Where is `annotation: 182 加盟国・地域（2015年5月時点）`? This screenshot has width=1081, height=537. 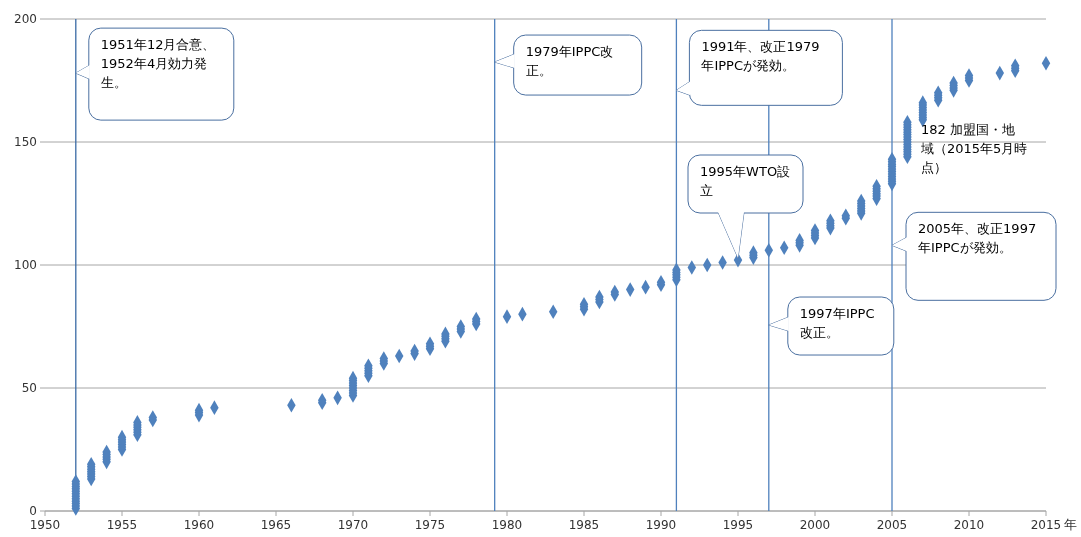 annotation: 182 加盟国・地域（2015年5月時点） is located at coordinates (974, 148).